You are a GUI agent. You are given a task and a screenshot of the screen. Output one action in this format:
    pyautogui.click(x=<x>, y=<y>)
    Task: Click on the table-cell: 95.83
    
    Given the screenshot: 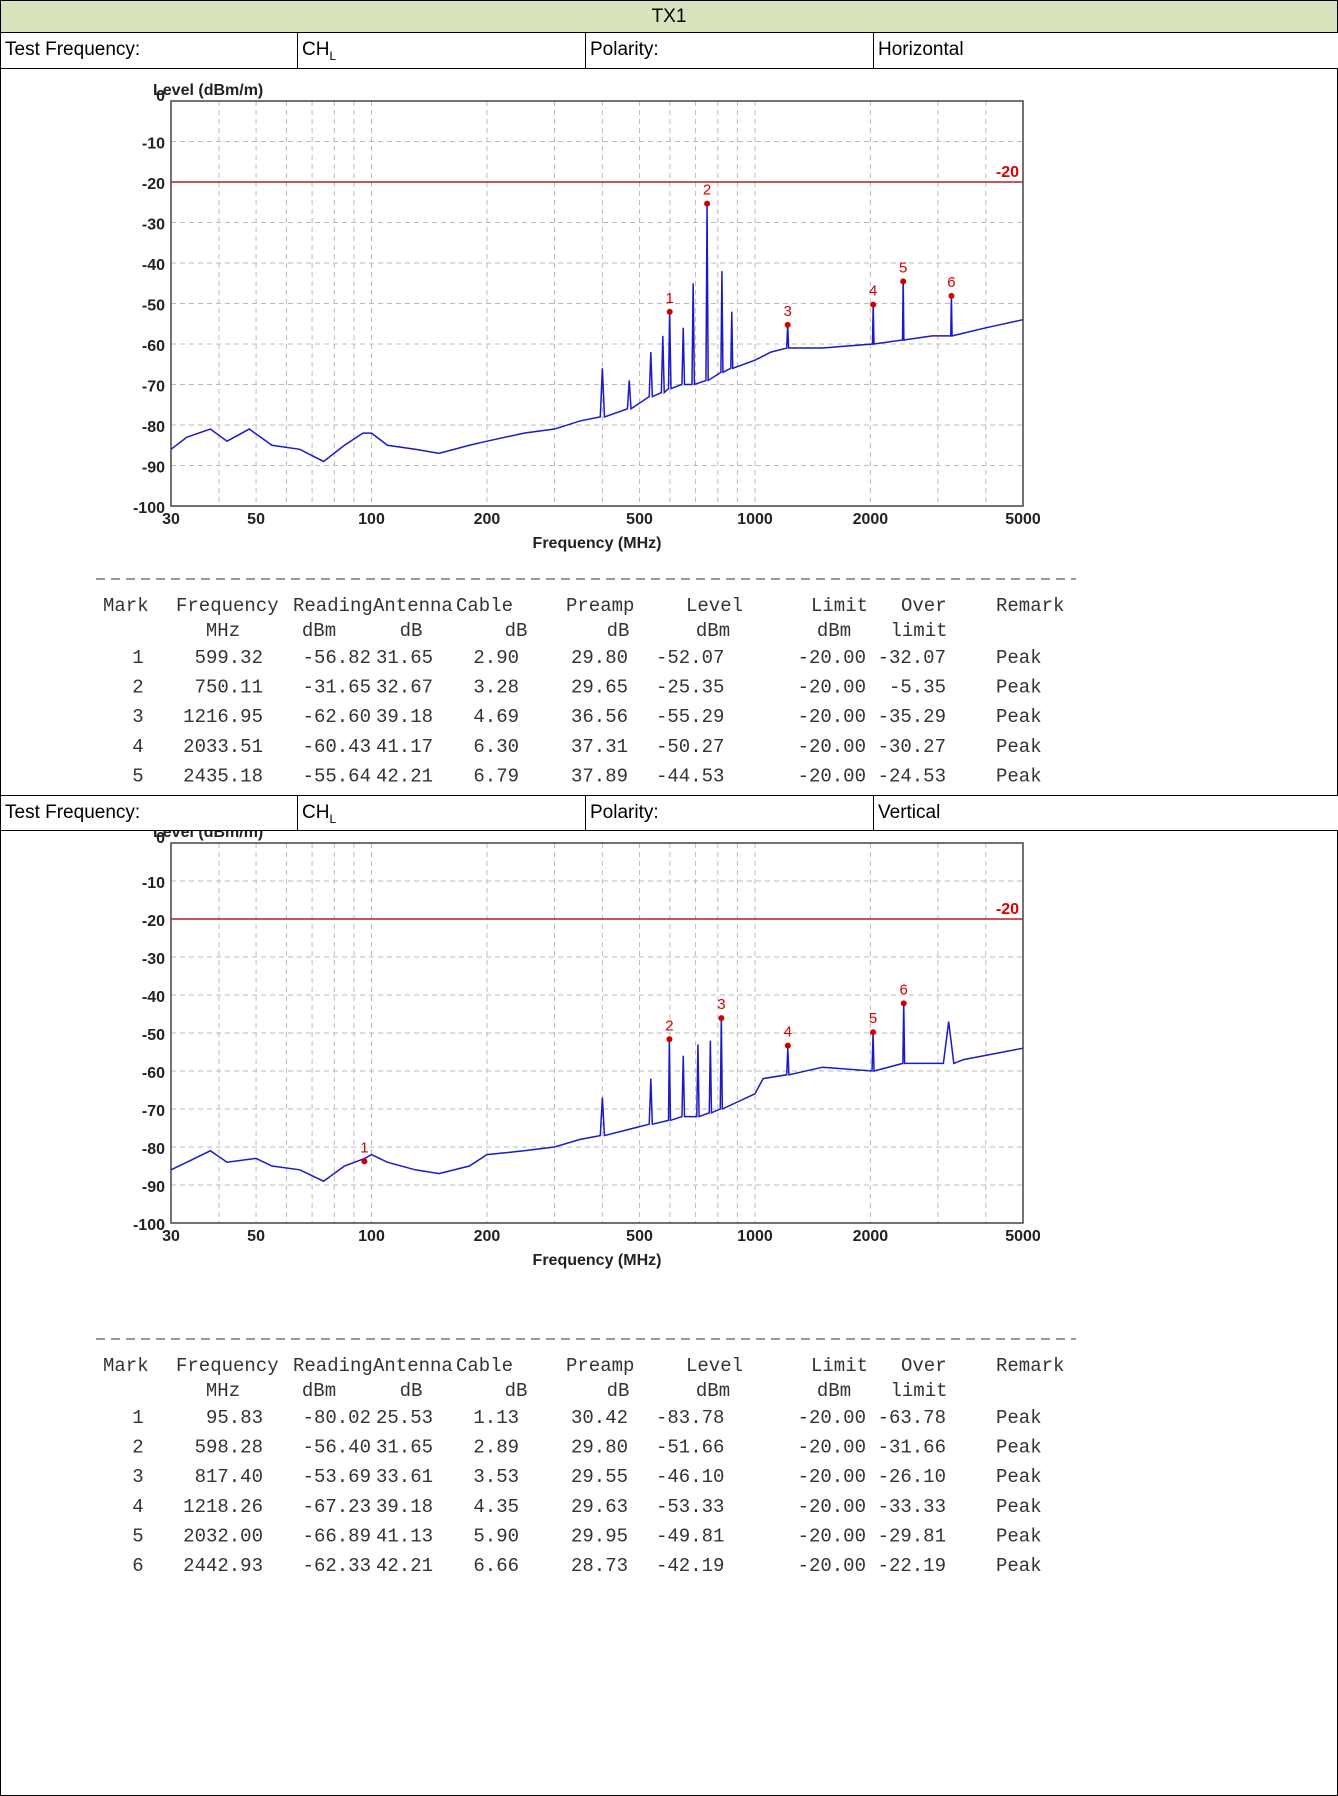 What is the action you would take?
    pyautogui.click(x=234, y=1418)
    